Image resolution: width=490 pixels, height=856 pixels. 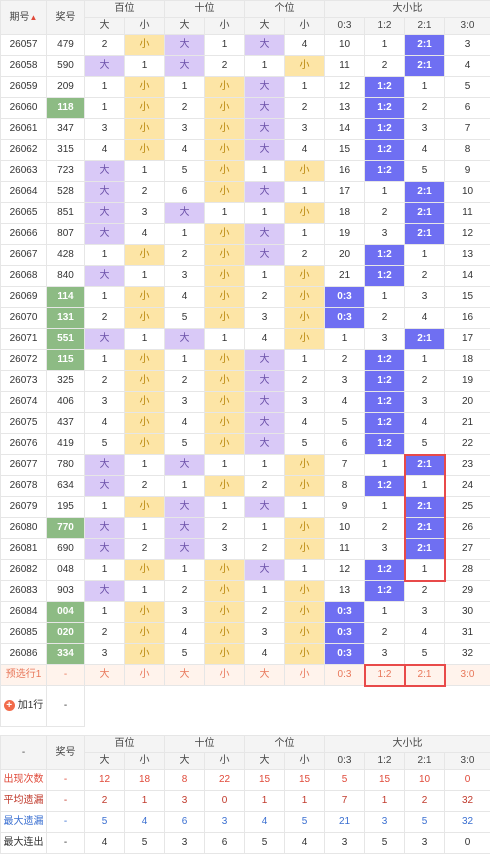 I want to click on ratio-cell: 16, so click(x=467, y=318).